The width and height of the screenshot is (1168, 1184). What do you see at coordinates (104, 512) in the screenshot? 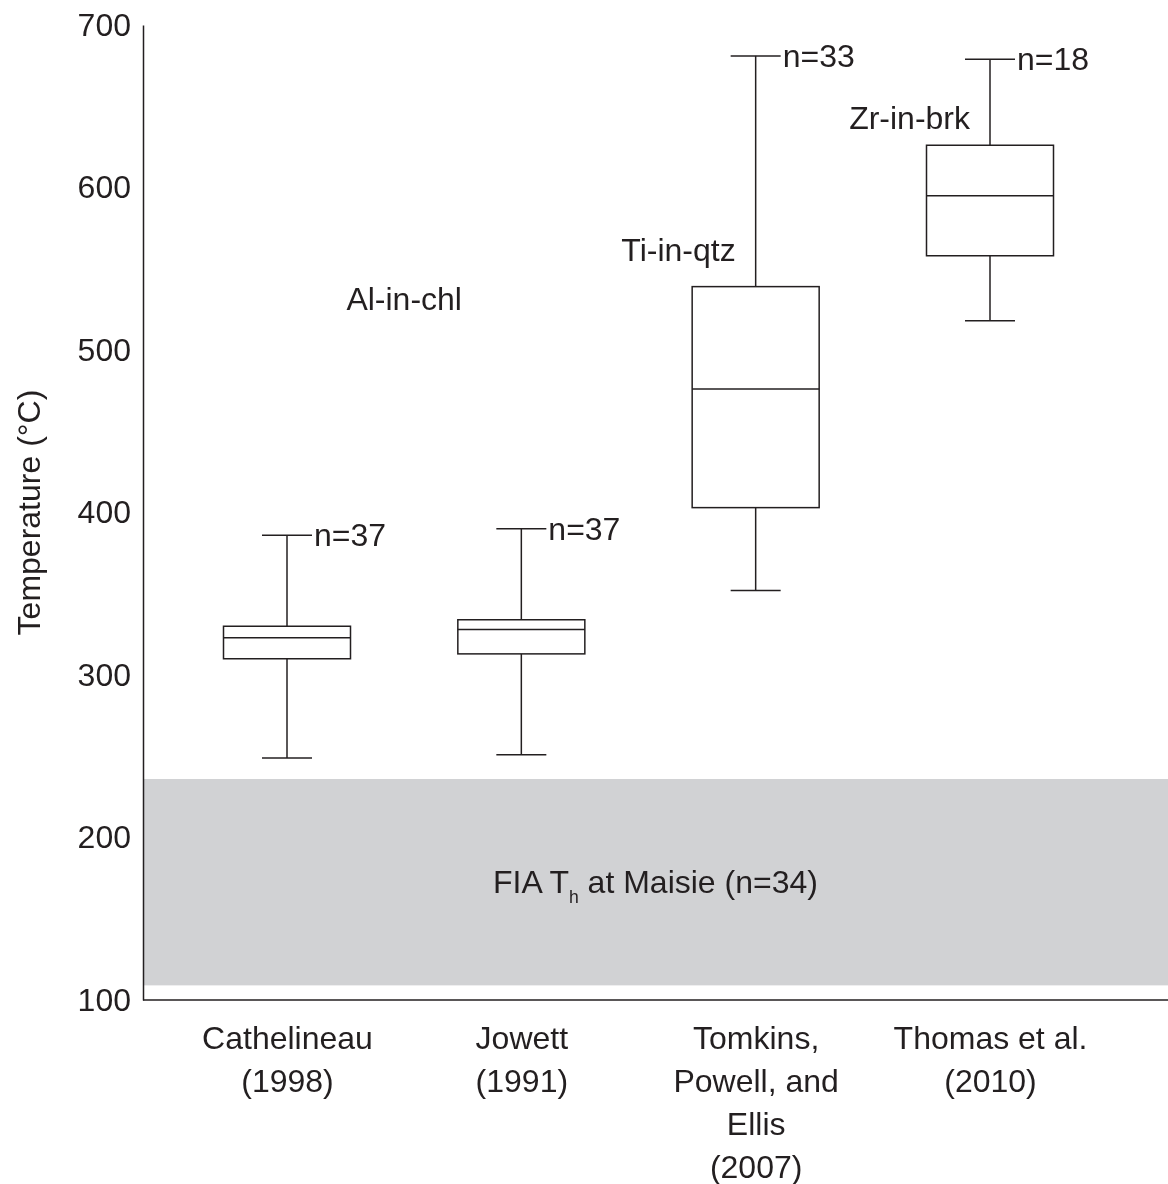
I see `y-tick-label: 400` at bounding box center [104, 512].